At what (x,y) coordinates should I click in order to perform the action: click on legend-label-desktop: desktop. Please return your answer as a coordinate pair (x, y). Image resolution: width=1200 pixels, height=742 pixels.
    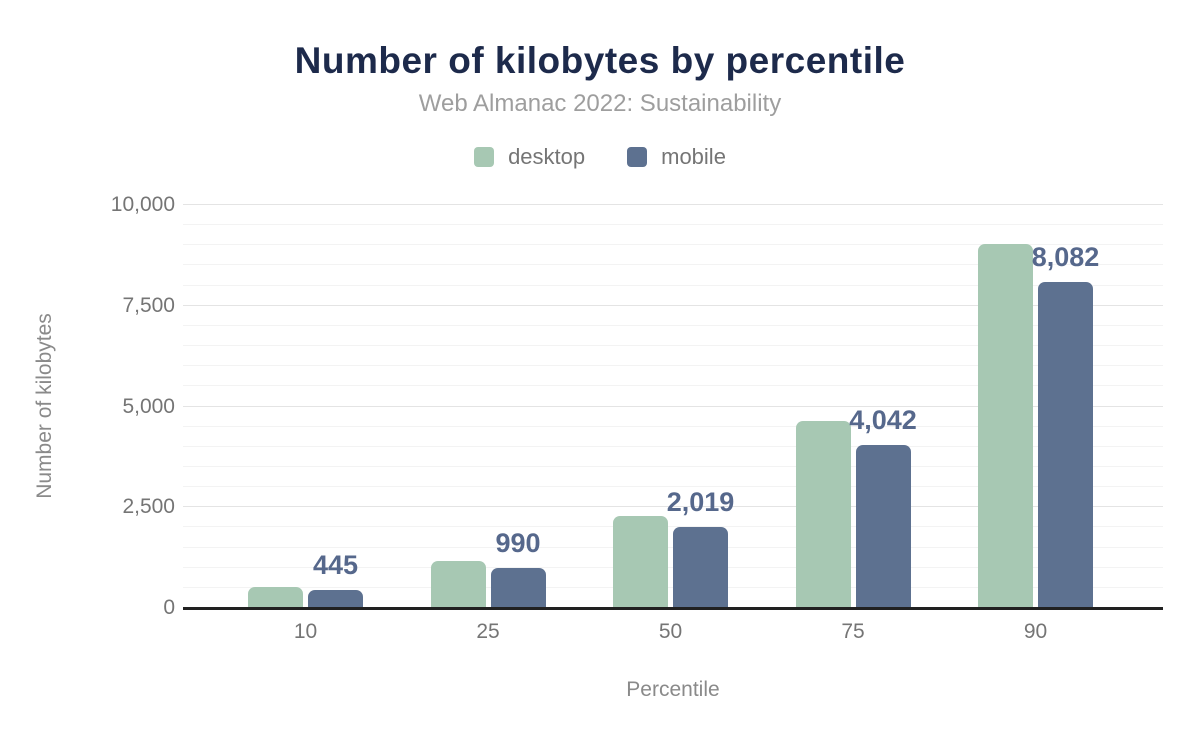
    Looking at the image, I should click on (547, 156).